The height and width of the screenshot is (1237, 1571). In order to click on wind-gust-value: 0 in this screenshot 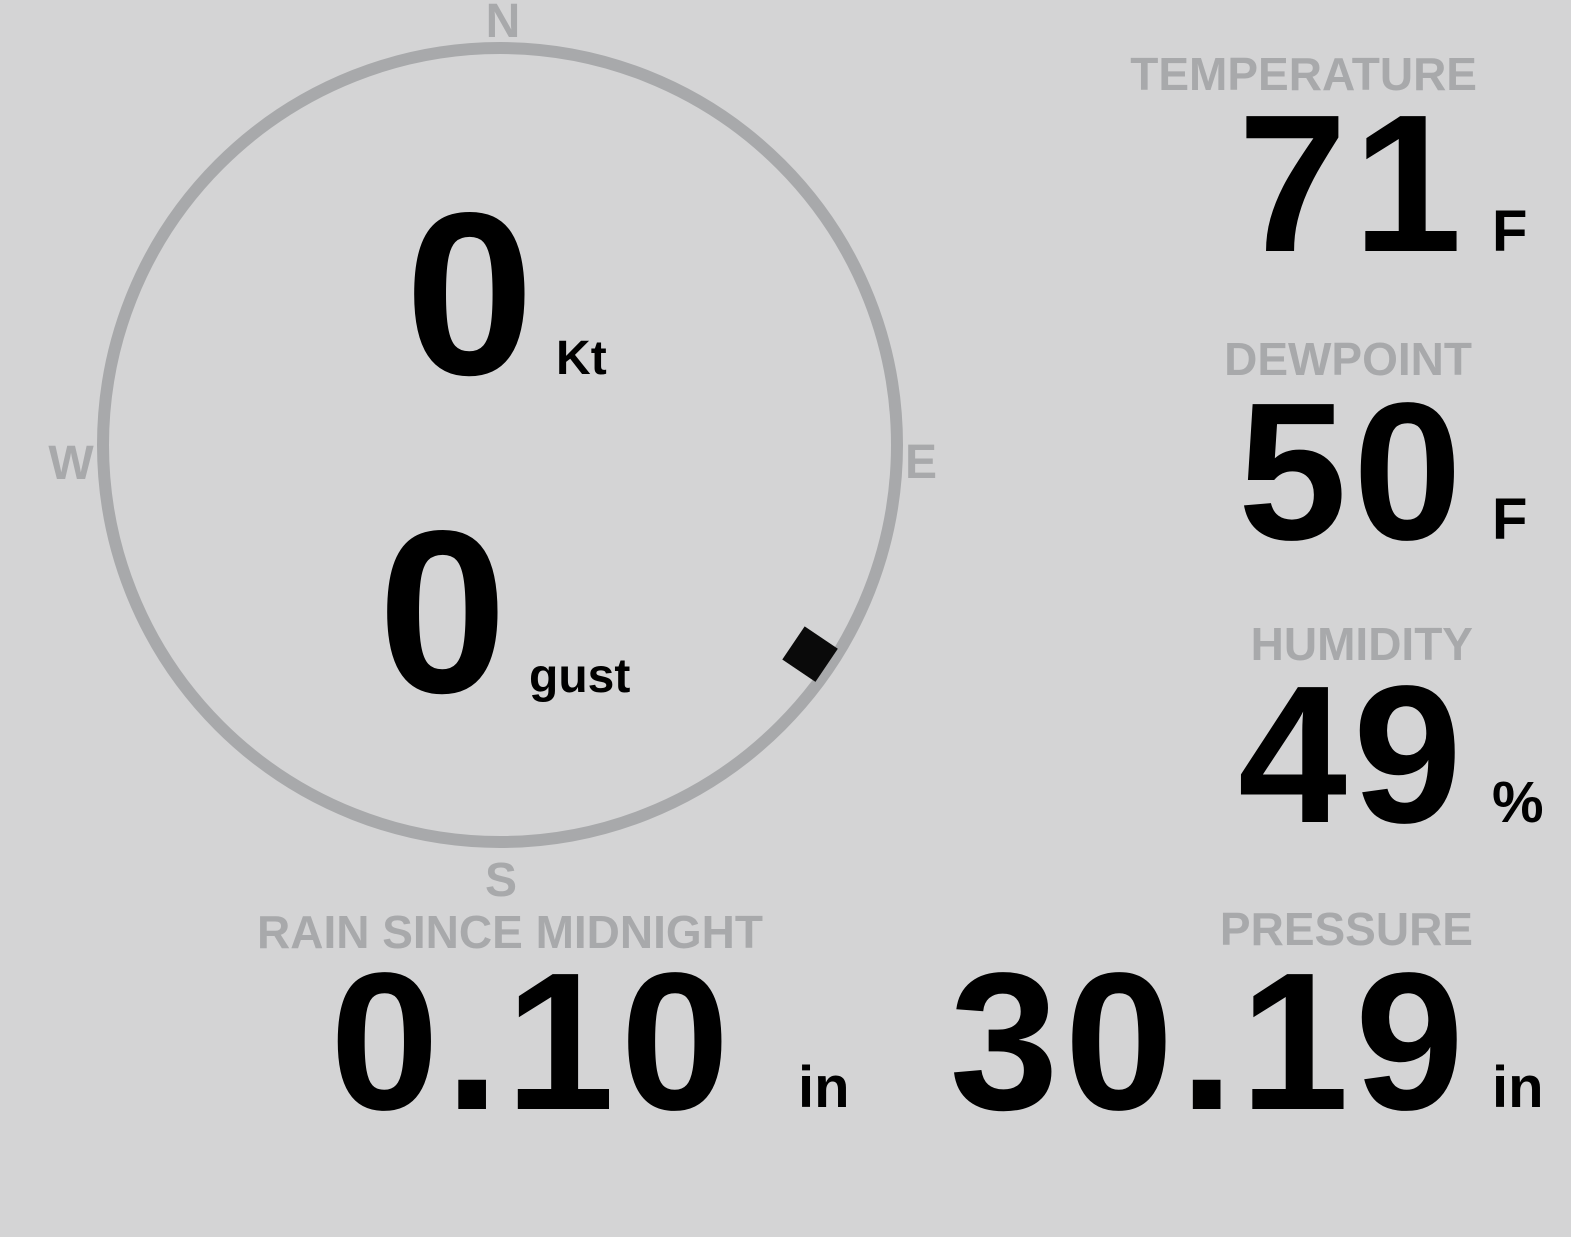, I will do `click(446, 612)`.